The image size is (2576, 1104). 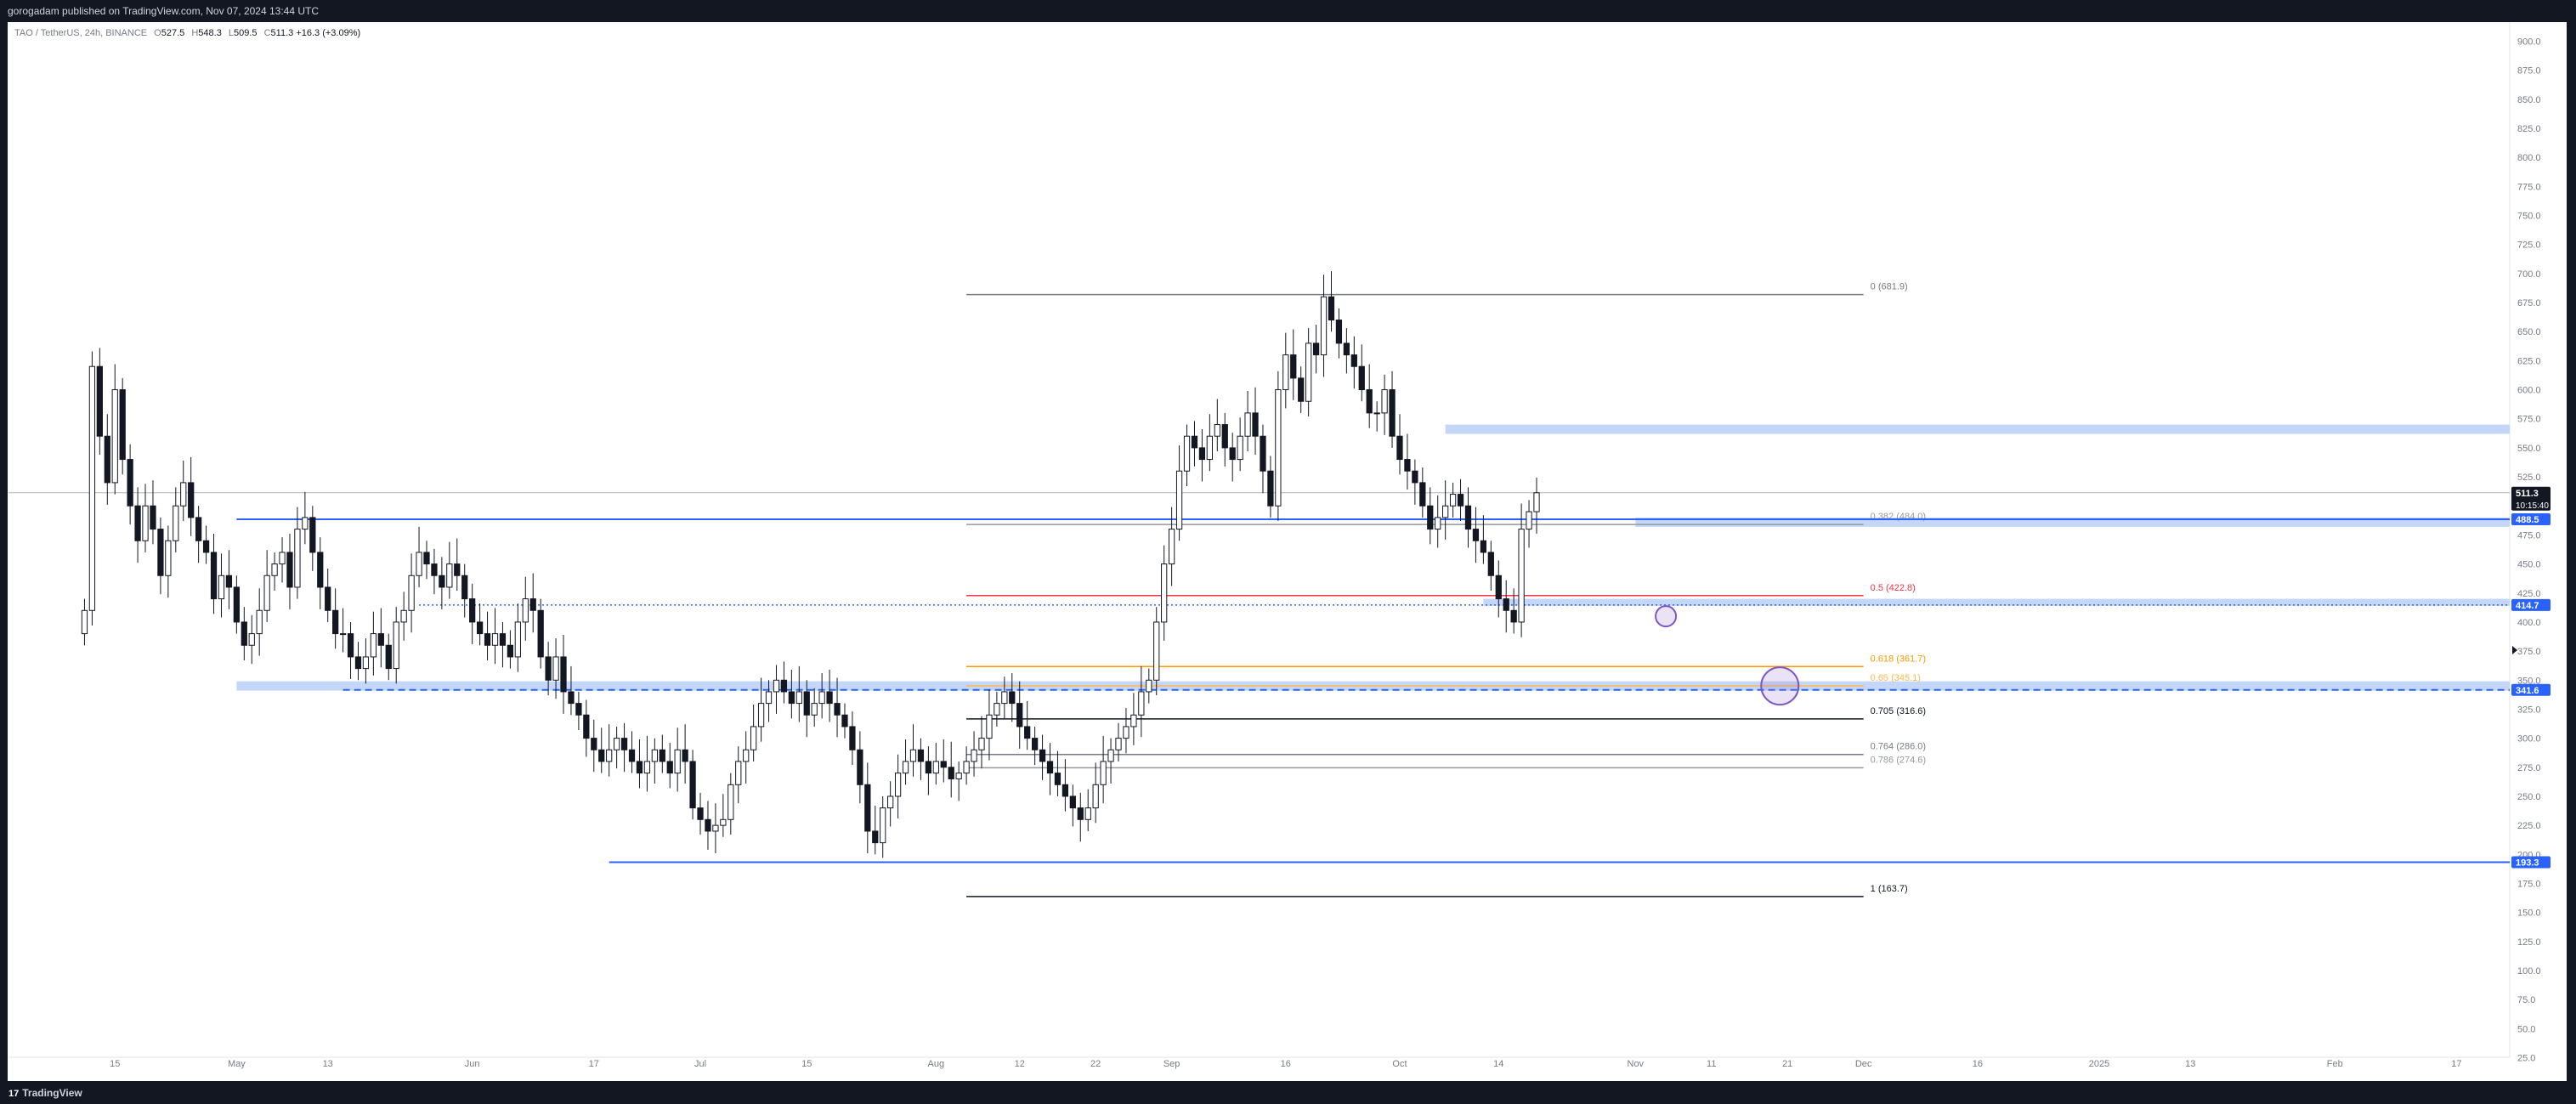 I want to click on x-tick-label: Nov, so click(x=1636, y=1064).